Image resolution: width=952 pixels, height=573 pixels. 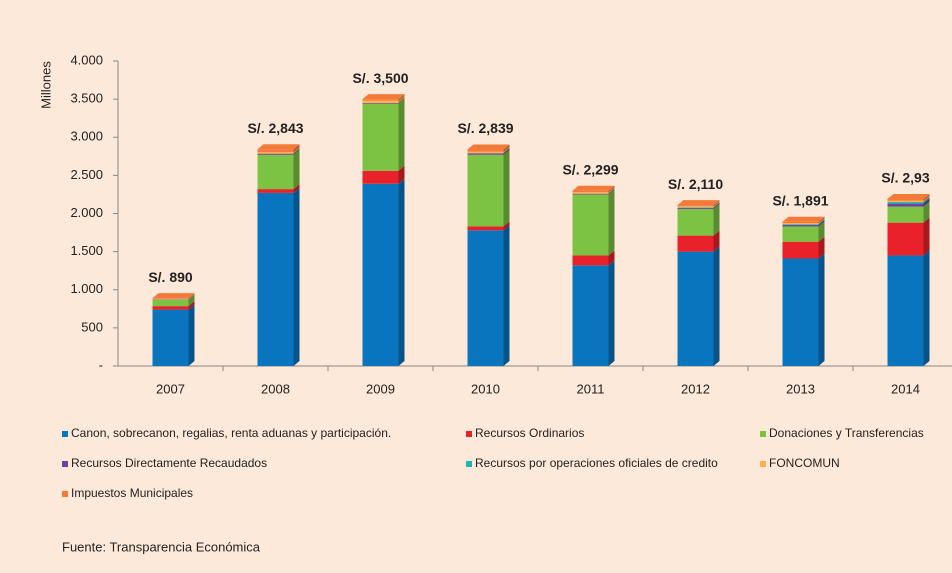 What do you see at coordinates (275, 128) in the screenshot?
I see `total-label: S/. 2,843` at bounding box center [275, 128].